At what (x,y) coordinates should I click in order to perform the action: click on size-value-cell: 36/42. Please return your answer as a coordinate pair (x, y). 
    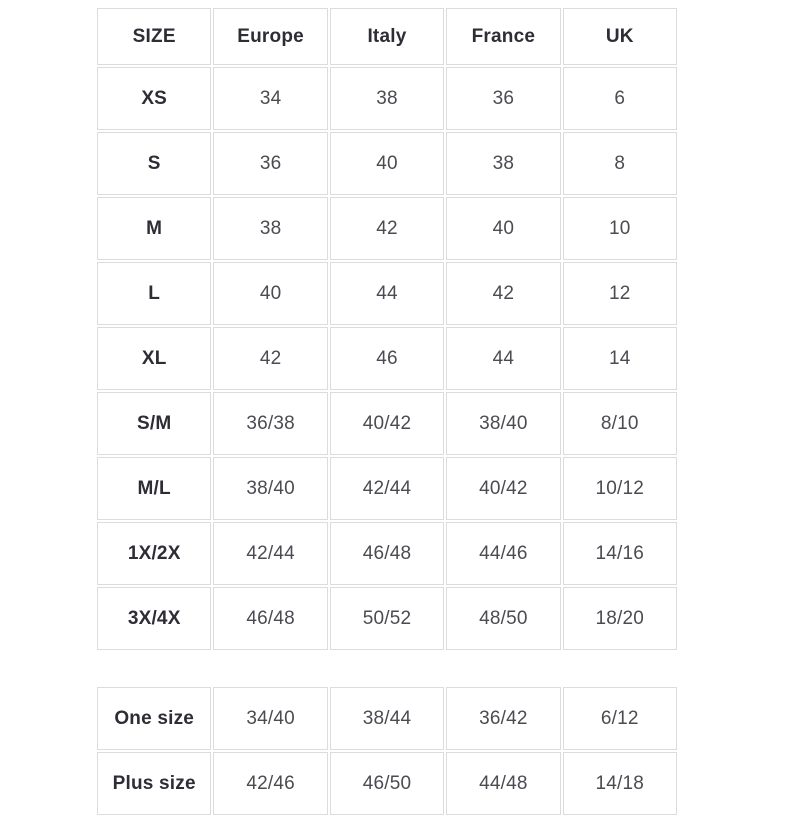
    Looking at the image, I should click on (503, 718).